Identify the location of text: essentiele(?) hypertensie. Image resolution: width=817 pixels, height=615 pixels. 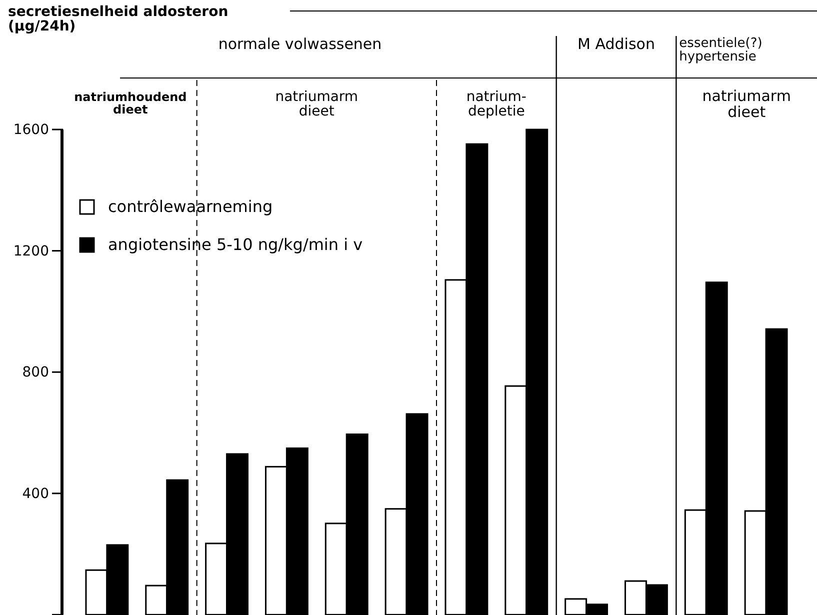
(720, 50).